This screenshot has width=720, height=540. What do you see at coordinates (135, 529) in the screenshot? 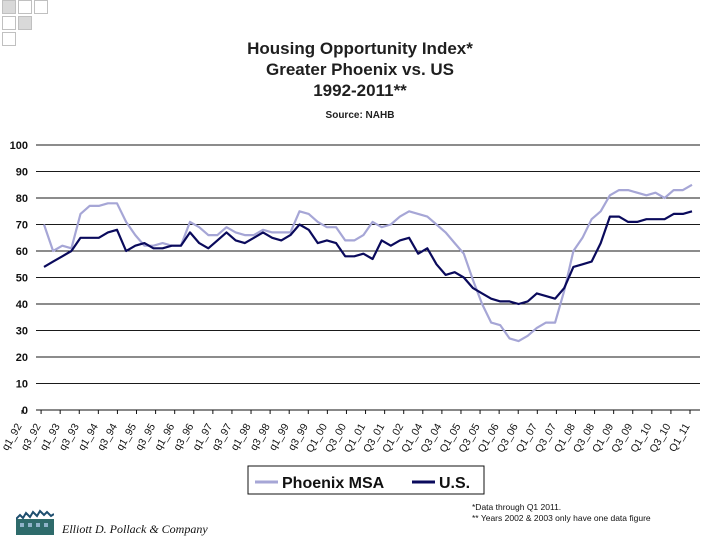
I see `company-name: Elliott D. Pollack & Company` at bounding box center [135, 529].